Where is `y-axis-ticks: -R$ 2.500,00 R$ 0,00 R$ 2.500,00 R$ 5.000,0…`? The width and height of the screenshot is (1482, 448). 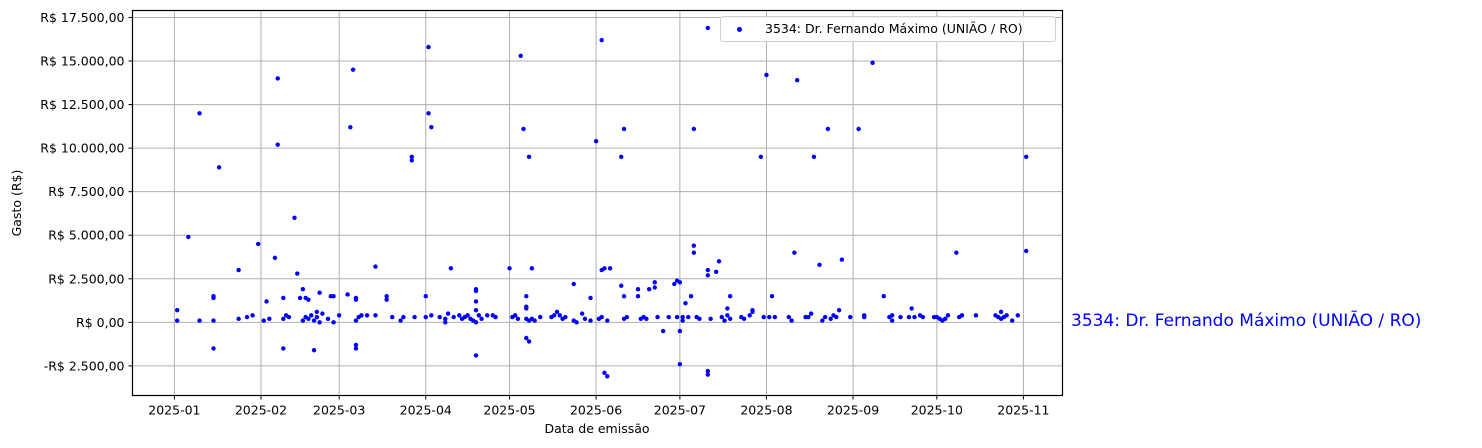 y-axis-ticks: -R$ 2.500,00 R$ 0,00 R$ 2.500,00 R$ 5.000,0… is located at coordinates (86, 191).